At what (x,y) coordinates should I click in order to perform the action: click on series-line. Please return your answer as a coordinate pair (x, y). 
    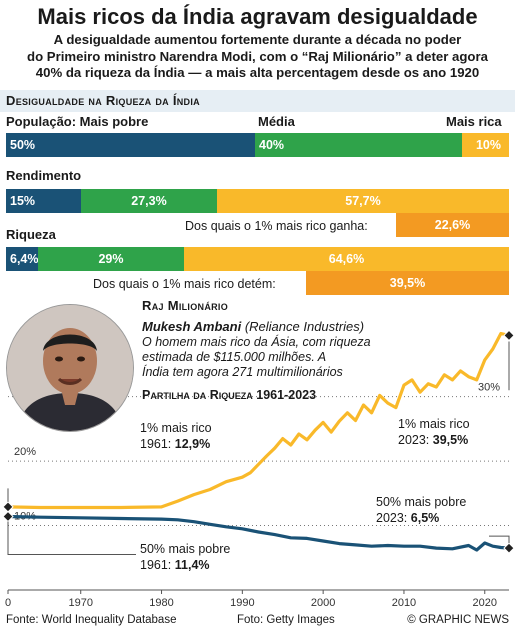
    Looking at the image, I should click on (258, 533).